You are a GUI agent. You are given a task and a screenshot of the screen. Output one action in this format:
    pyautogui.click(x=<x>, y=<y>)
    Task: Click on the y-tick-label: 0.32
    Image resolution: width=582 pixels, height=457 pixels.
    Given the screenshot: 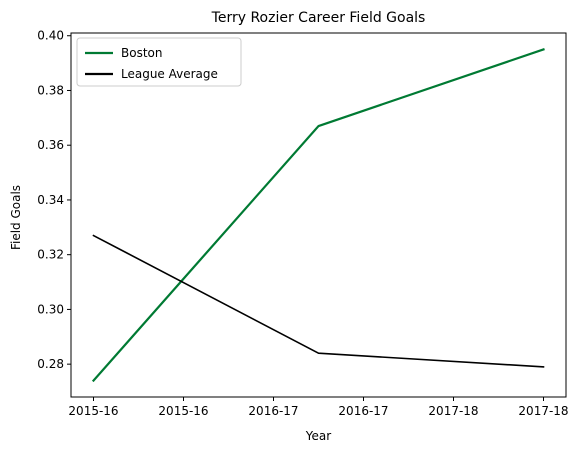 What is the action you would take?
    pyautogui.click(x=50, y=255)
    